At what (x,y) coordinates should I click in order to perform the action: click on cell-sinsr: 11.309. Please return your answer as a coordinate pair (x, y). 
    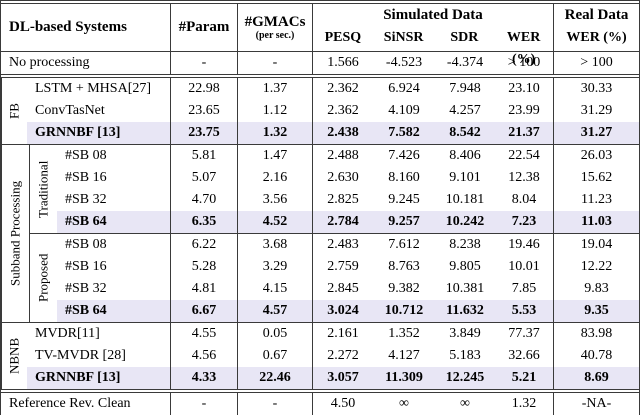
    Looking at the image, I should click on (404, 377).